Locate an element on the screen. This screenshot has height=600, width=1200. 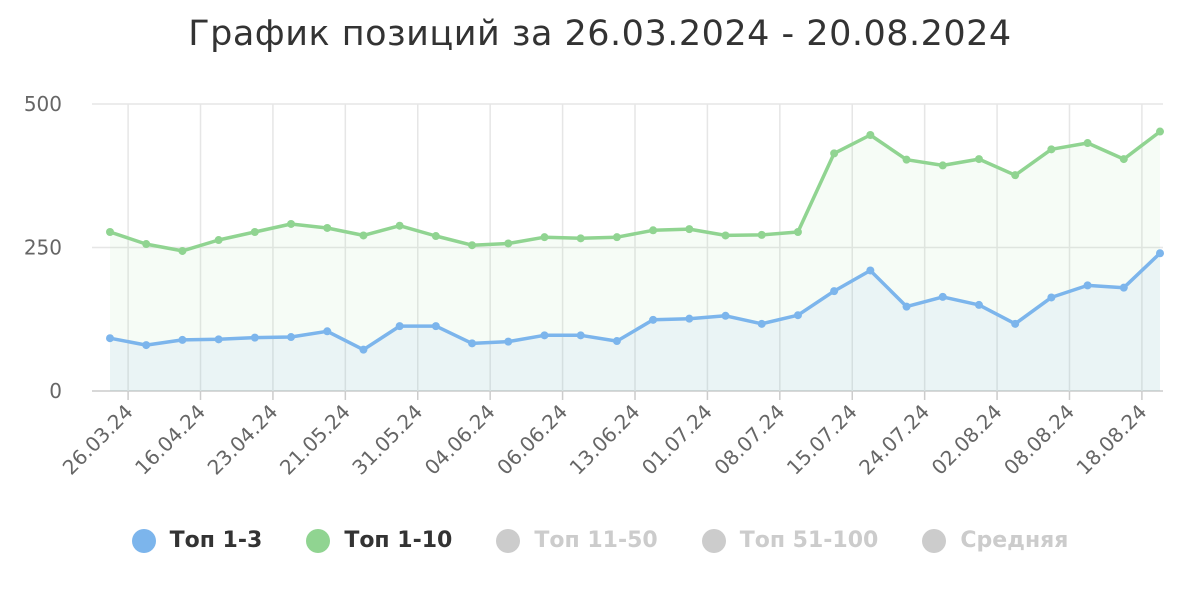
x-tick-label: 23.04.24 is located at coordinates (243, 440).